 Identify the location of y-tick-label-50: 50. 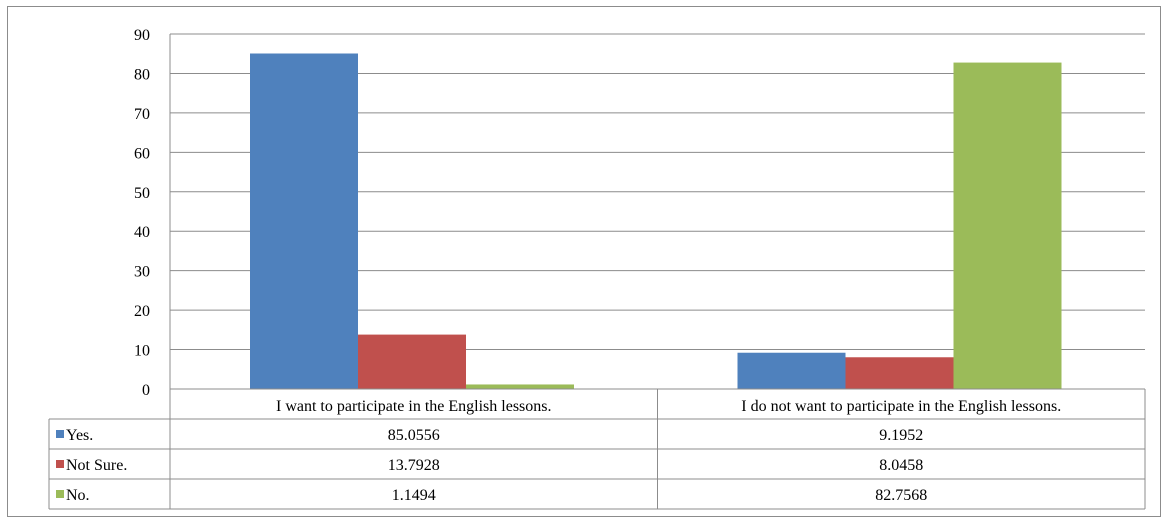
(142, 193).